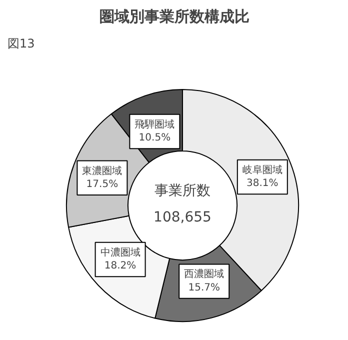 This screenshot has height=340, width=348. What do you see at coordinates (102, 184) in the screenshot?
I see `data-label: 17.5%` at bounding box center [102, 184].